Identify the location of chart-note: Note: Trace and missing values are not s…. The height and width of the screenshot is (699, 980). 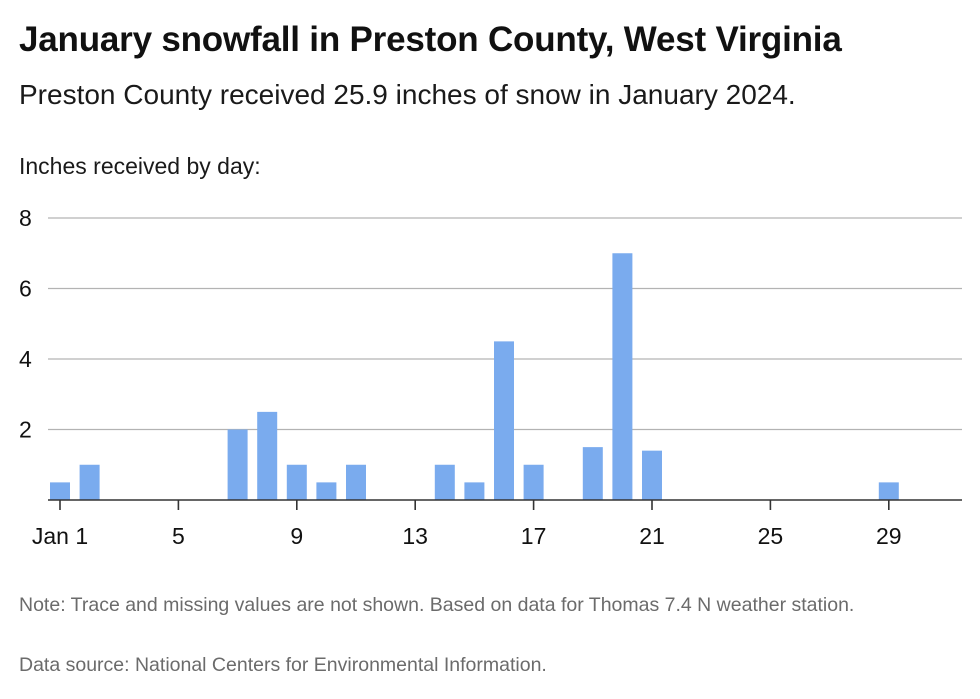
(437, 605).